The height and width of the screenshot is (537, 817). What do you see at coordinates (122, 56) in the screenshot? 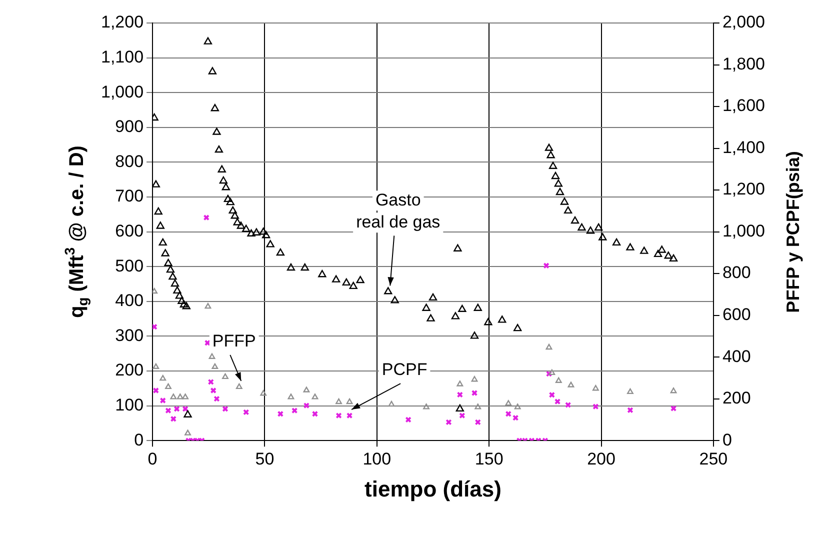
I see `y-tick-label: 1,100` at bounding box center [122, 56].